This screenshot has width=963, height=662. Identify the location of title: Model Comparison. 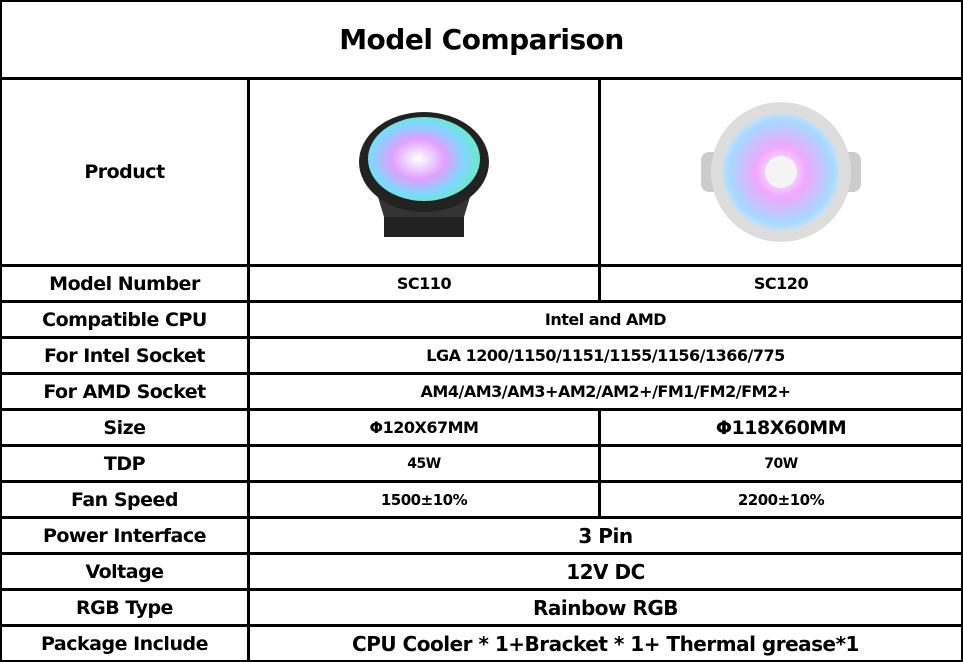
(481, 39).